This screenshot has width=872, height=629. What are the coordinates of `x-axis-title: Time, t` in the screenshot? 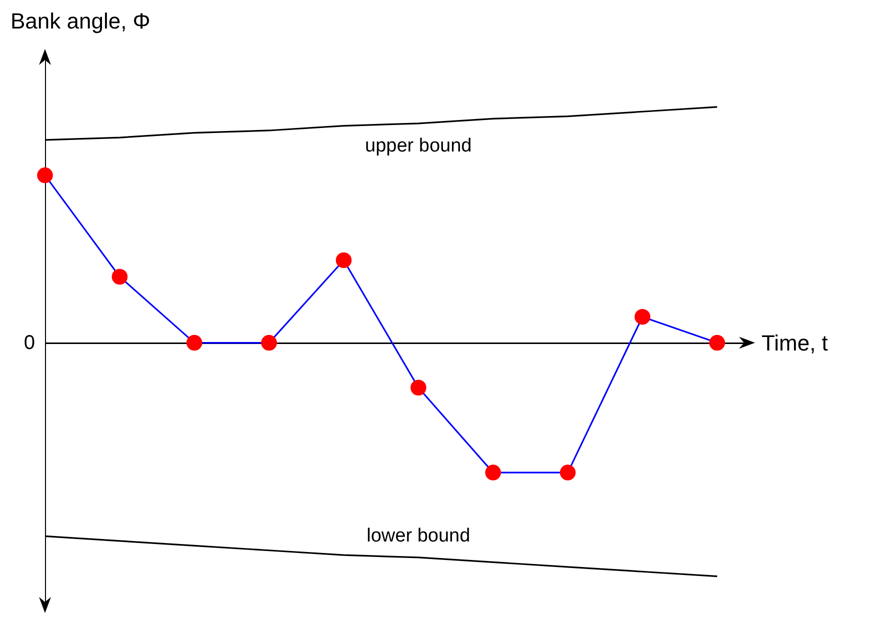 It's located at (795, 343).